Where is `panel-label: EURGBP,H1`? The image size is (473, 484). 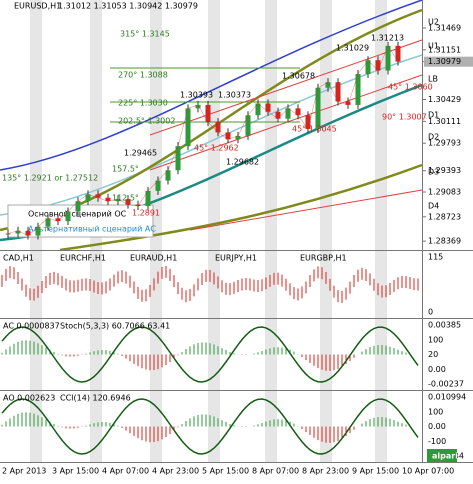
panel-label: EURGBP,H1 is located at coordinates (323, 258).